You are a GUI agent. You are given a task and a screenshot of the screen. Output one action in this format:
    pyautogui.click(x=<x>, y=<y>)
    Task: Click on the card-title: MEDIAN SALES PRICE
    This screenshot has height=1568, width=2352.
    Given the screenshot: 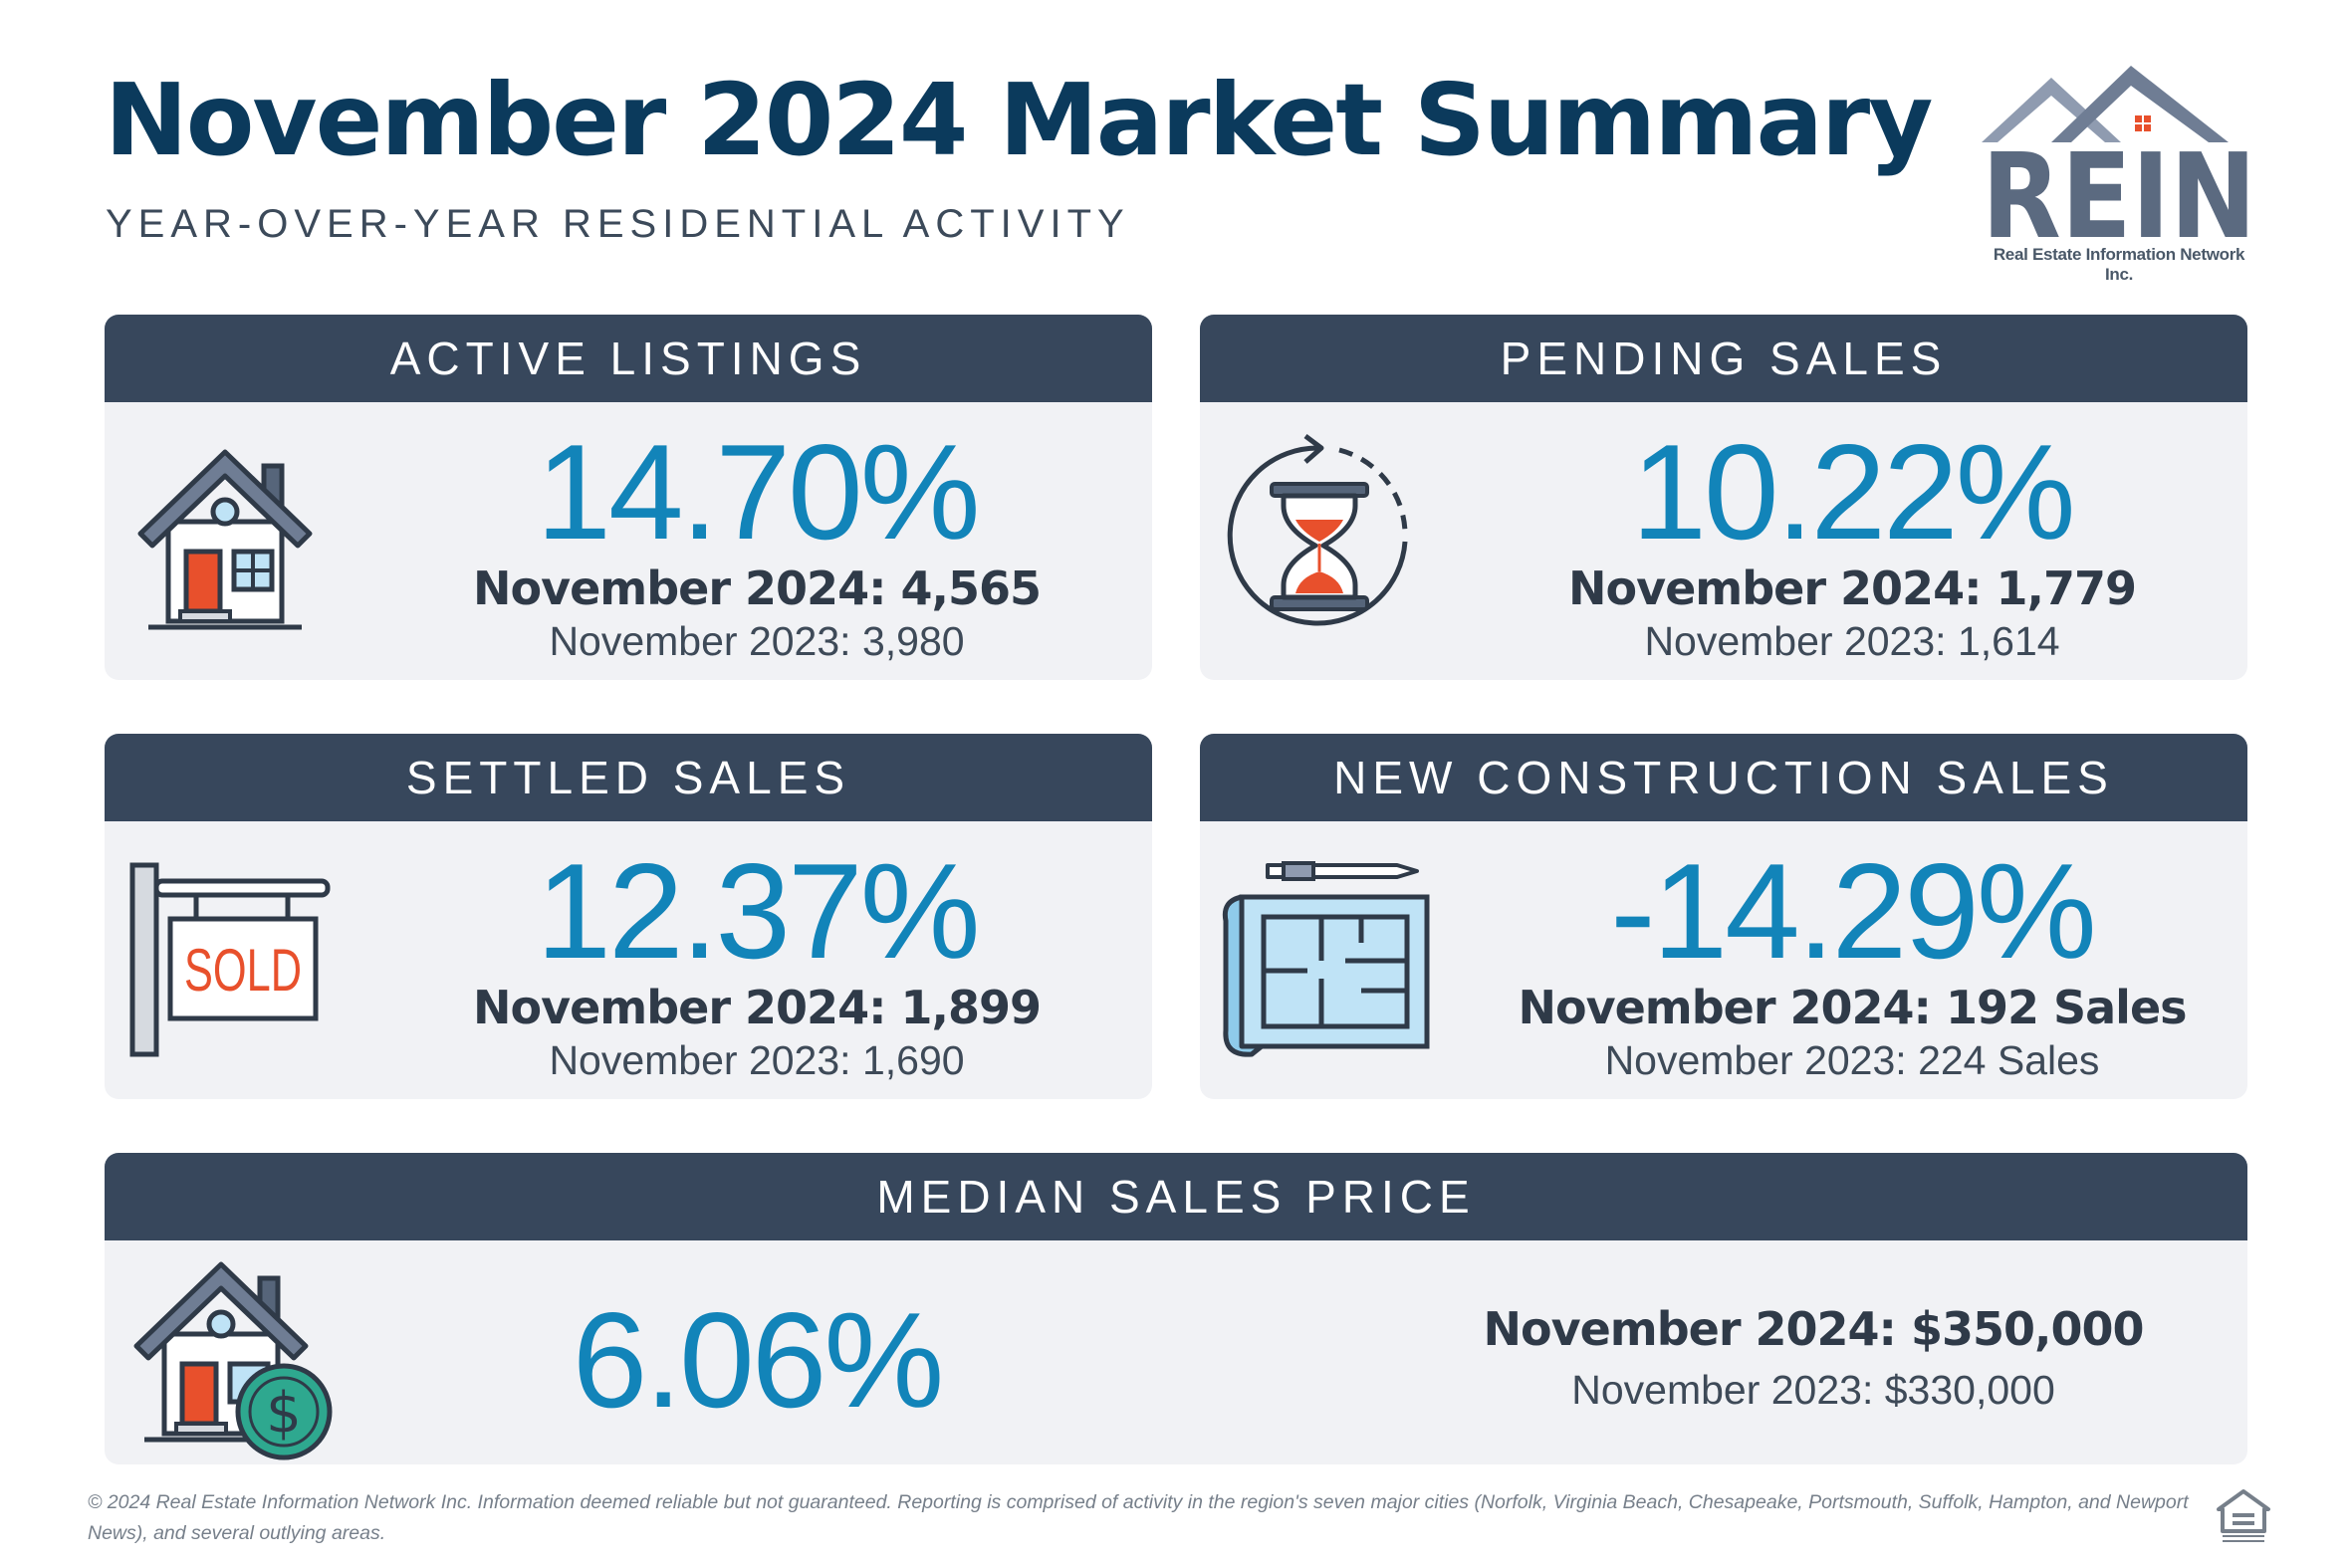 What is the action you would take?
    pyautogui.click(x=1176, y=1196)
    